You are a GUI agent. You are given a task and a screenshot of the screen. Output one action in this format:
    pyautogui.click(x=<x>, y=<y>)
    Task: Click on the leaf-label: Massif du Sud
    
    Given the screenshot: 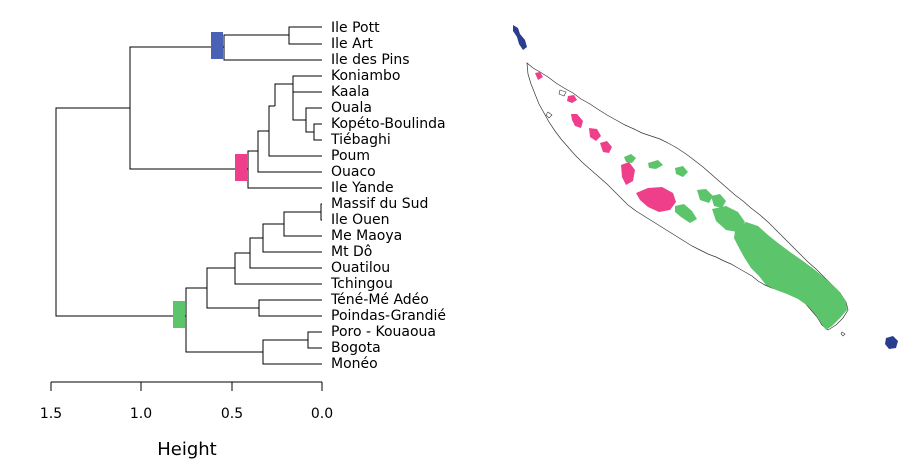 What is the action you would take?
    pyautogui.click(x=379, y=204)
    